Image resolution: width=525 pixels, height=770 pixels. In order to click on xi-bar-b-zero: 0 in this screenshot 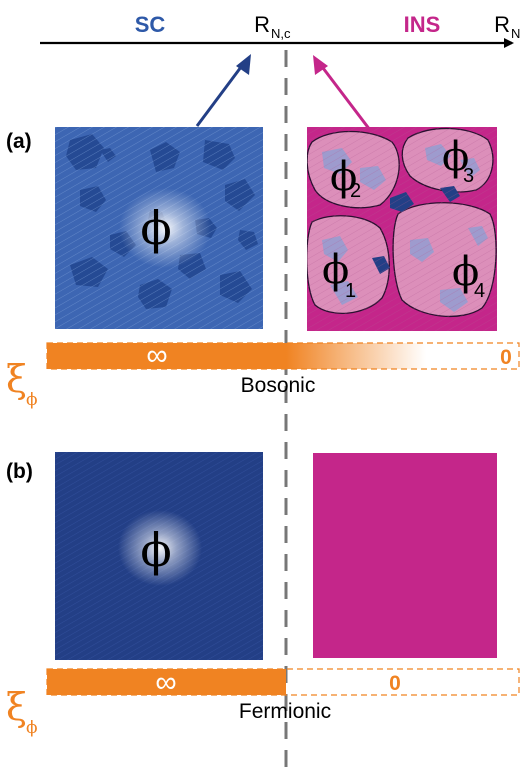, I will do `click(395, 683)`.